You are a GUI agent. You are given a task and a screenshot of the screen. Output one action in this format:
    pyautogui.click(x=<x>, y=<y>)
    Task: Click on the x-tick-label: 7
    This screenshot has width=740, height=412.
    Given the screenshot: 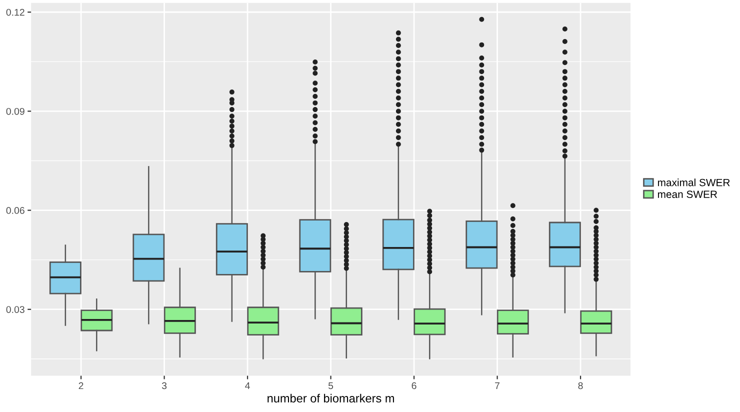 What is the action you would take?
    pyautogui.click(x=497, y=386)
    